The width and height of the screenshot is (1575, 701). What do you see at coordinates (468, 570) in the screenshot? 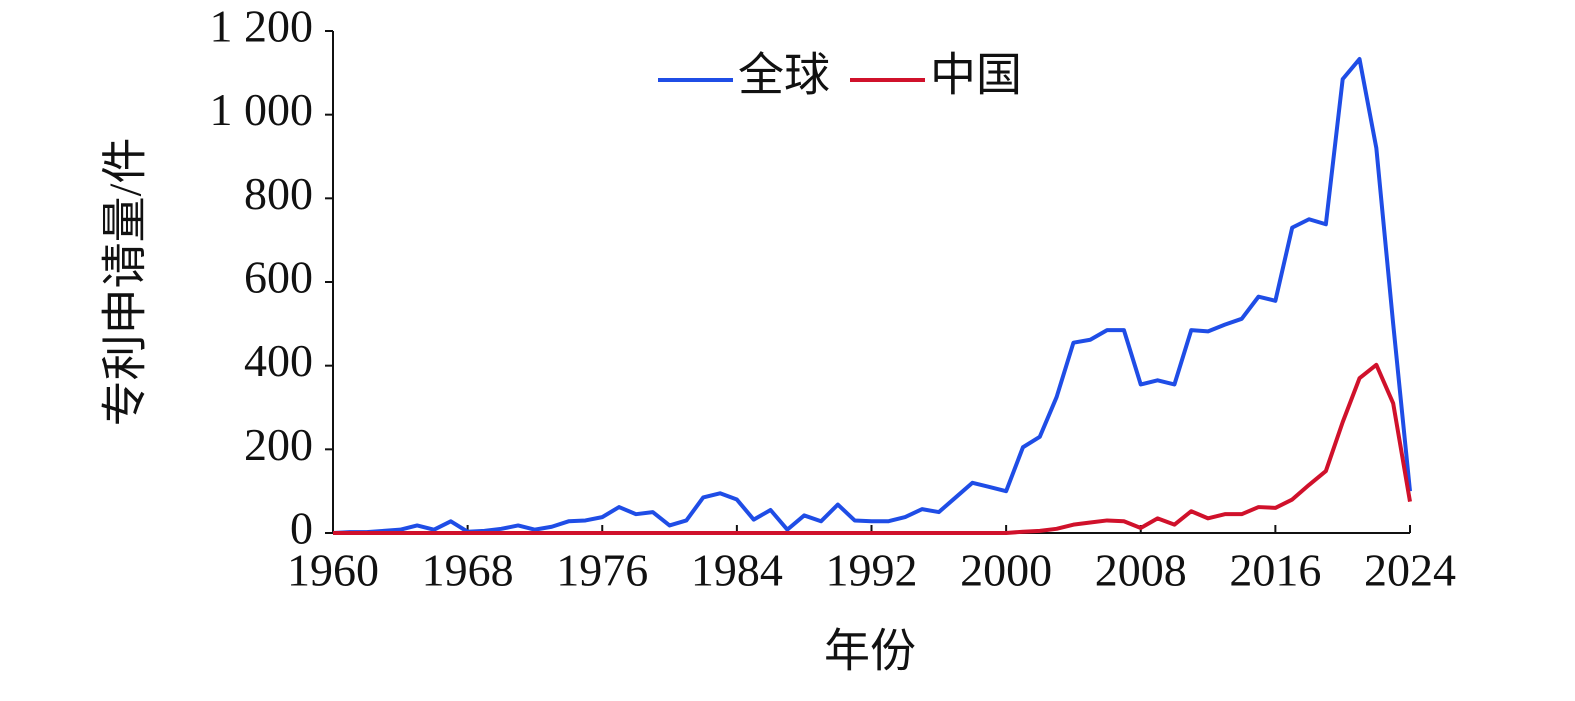
I see `x-tick-label: 1968` at bounding box center [468, 570].